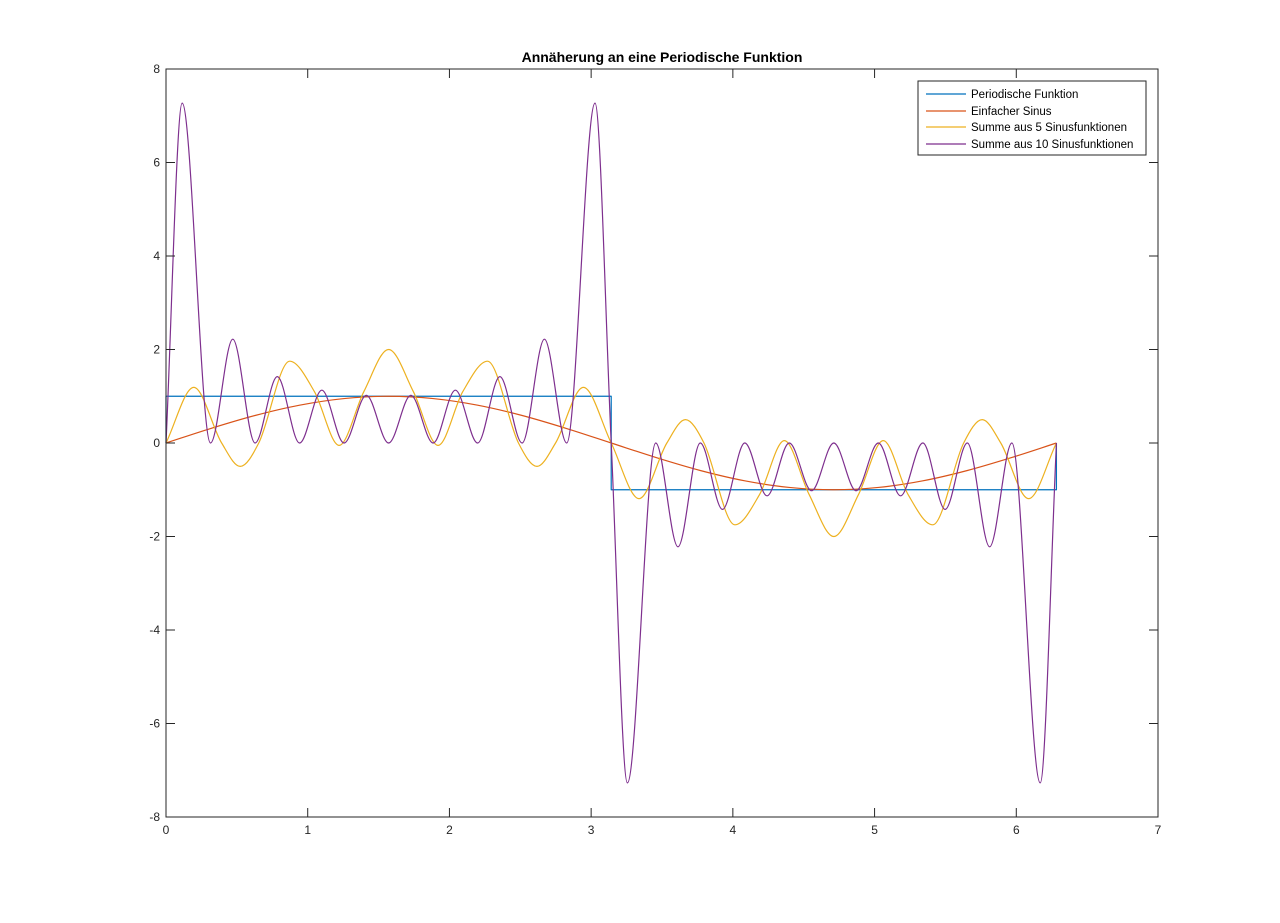 Image resolution: width=1280 pixels, height=923 pixels. I want to click on y-tick-label: 0, so click(156, 443).